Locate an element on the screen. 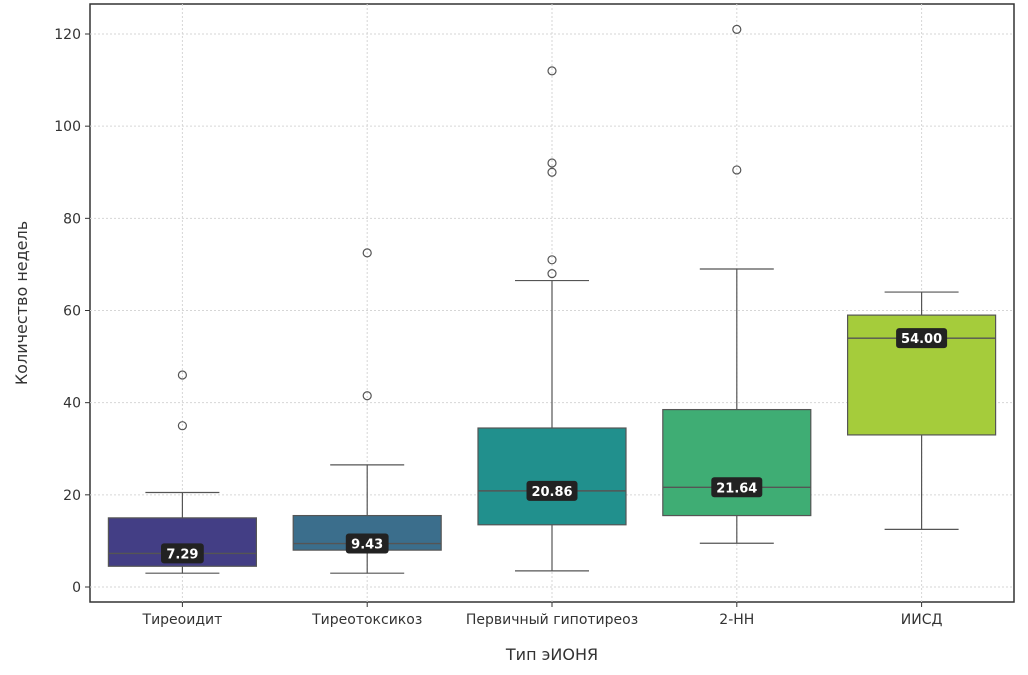 This screenshot has width=1028, height=675. y-tick-label: 40 is located at coordinates (72, 404).